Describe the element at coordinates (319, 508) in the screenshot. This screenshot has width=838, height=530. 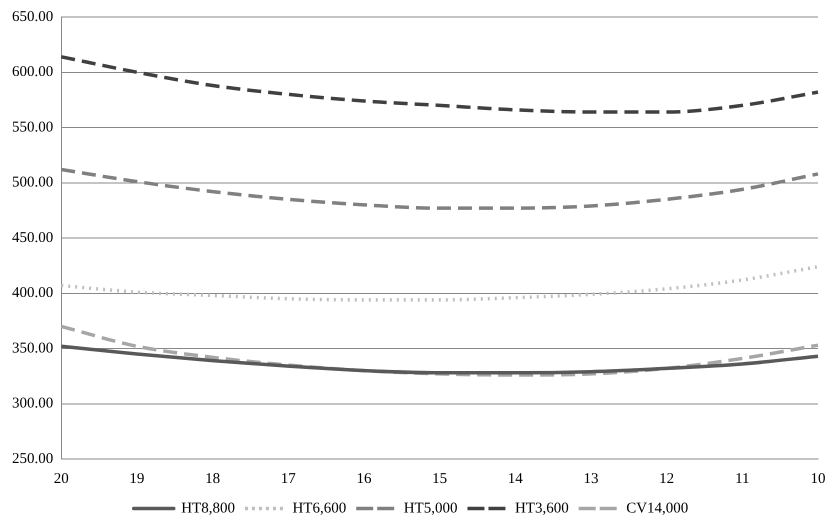
I see `legend-label: HT6,600` at that location.